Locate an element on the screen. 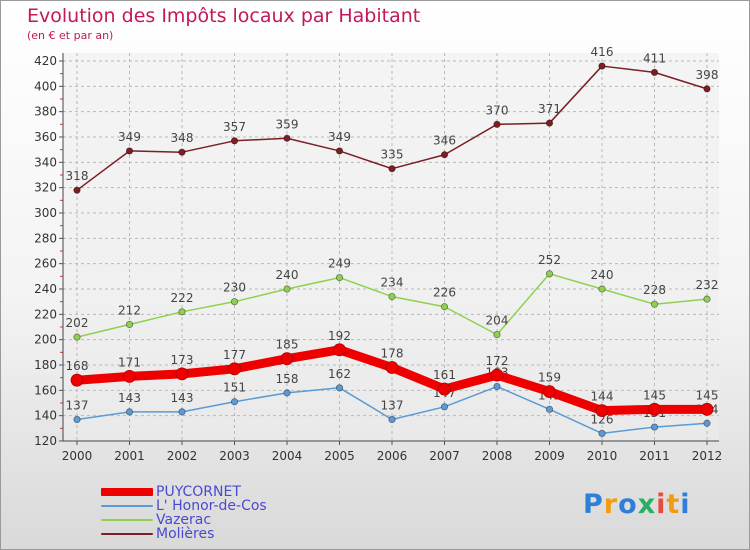 Image resolution: width=750 pixels, height=550 pixels. legend-item-molieres: Molières is located at coordinates (184, 534).